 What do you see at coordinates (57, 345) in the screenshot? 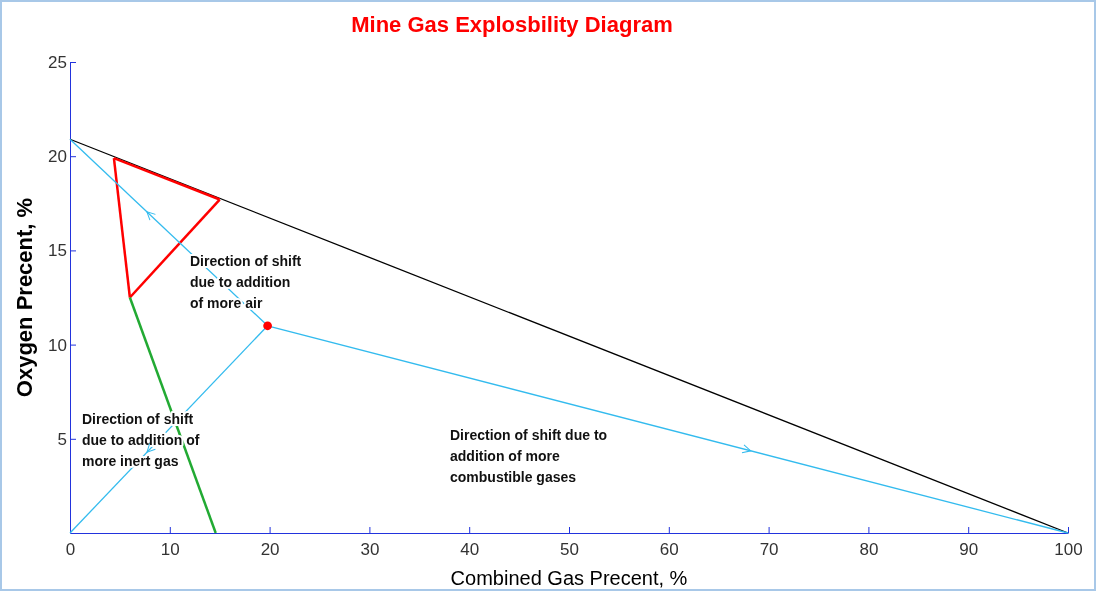
I see `y-tick-label: 10` at bounding box center [57, 345].